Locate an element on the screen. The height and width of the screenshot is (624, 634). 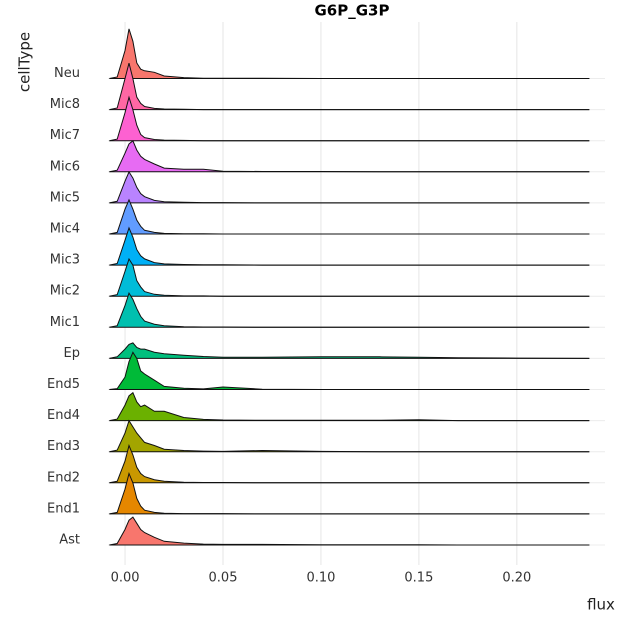
y-tick-label: Mic3 is located at coordinates (65, 260).